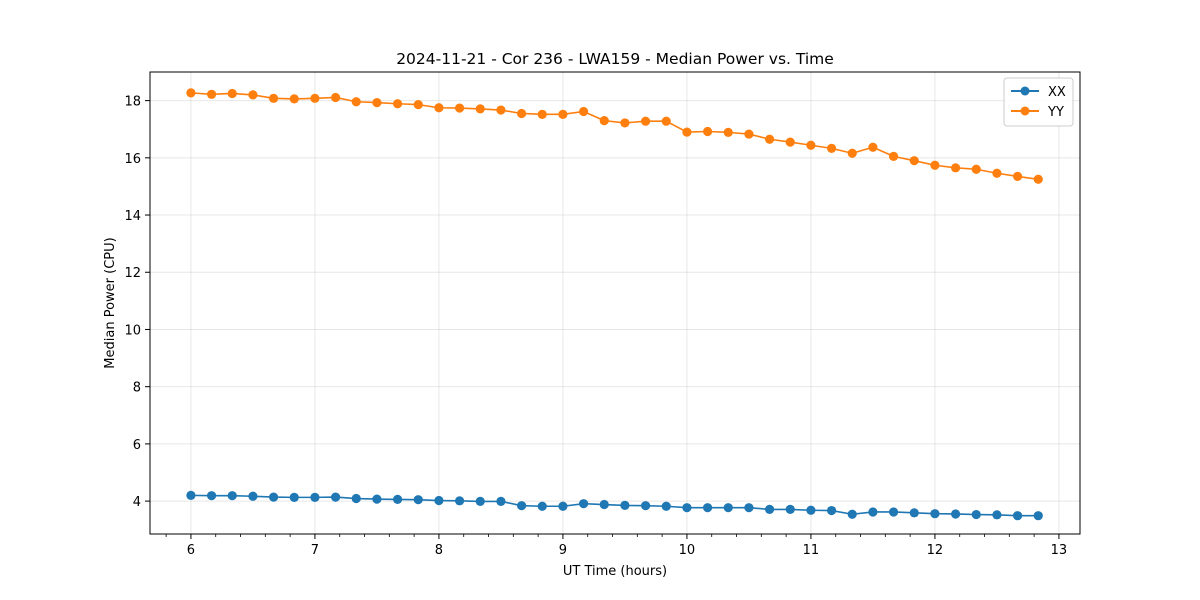 The image size is (1200, 600). I want to click on legend-marker-xx, so click(1025, 91).